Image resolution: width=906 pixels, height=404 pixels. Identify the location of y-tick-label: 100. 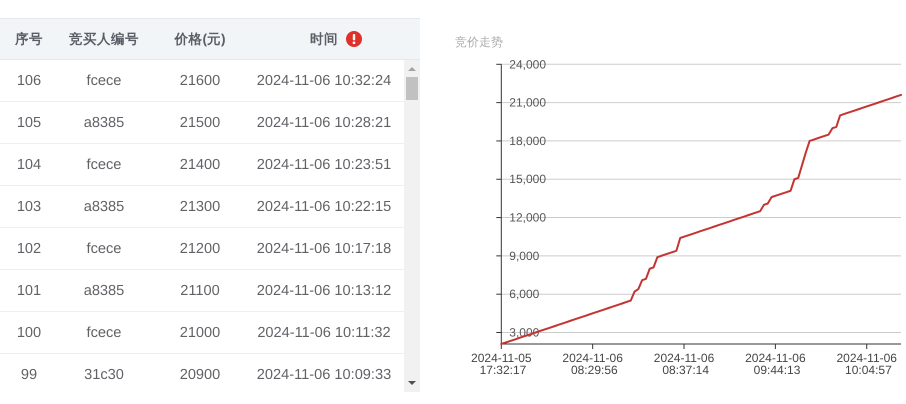
(29, 333).